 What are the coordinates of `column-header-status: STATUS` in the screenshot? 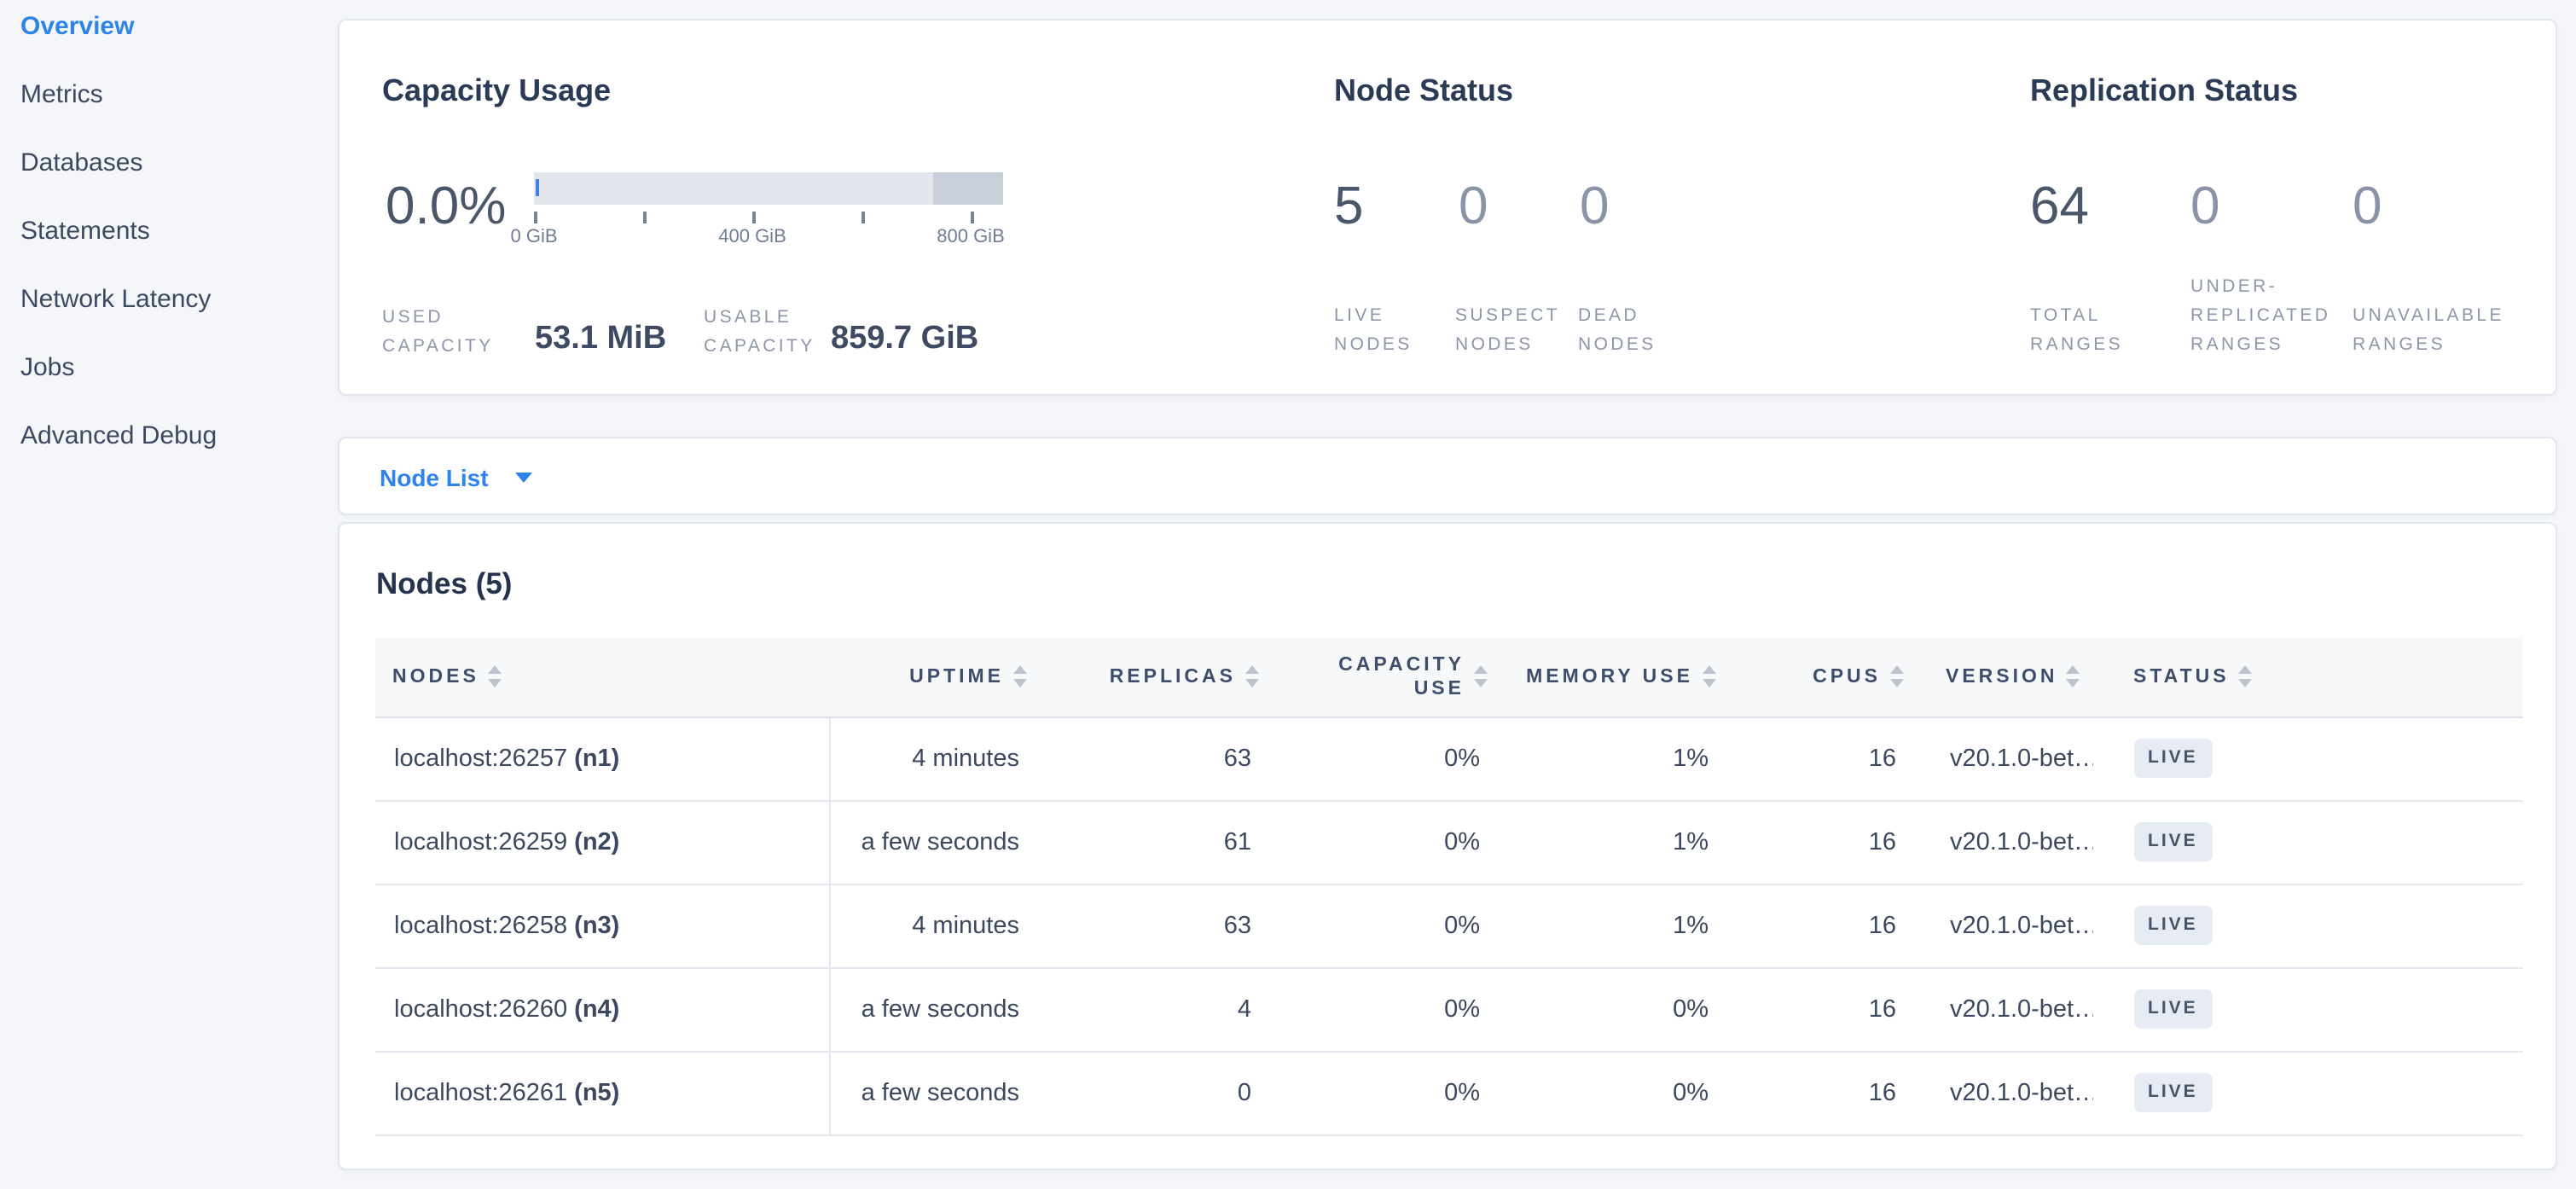 It's located at (2307, 677).